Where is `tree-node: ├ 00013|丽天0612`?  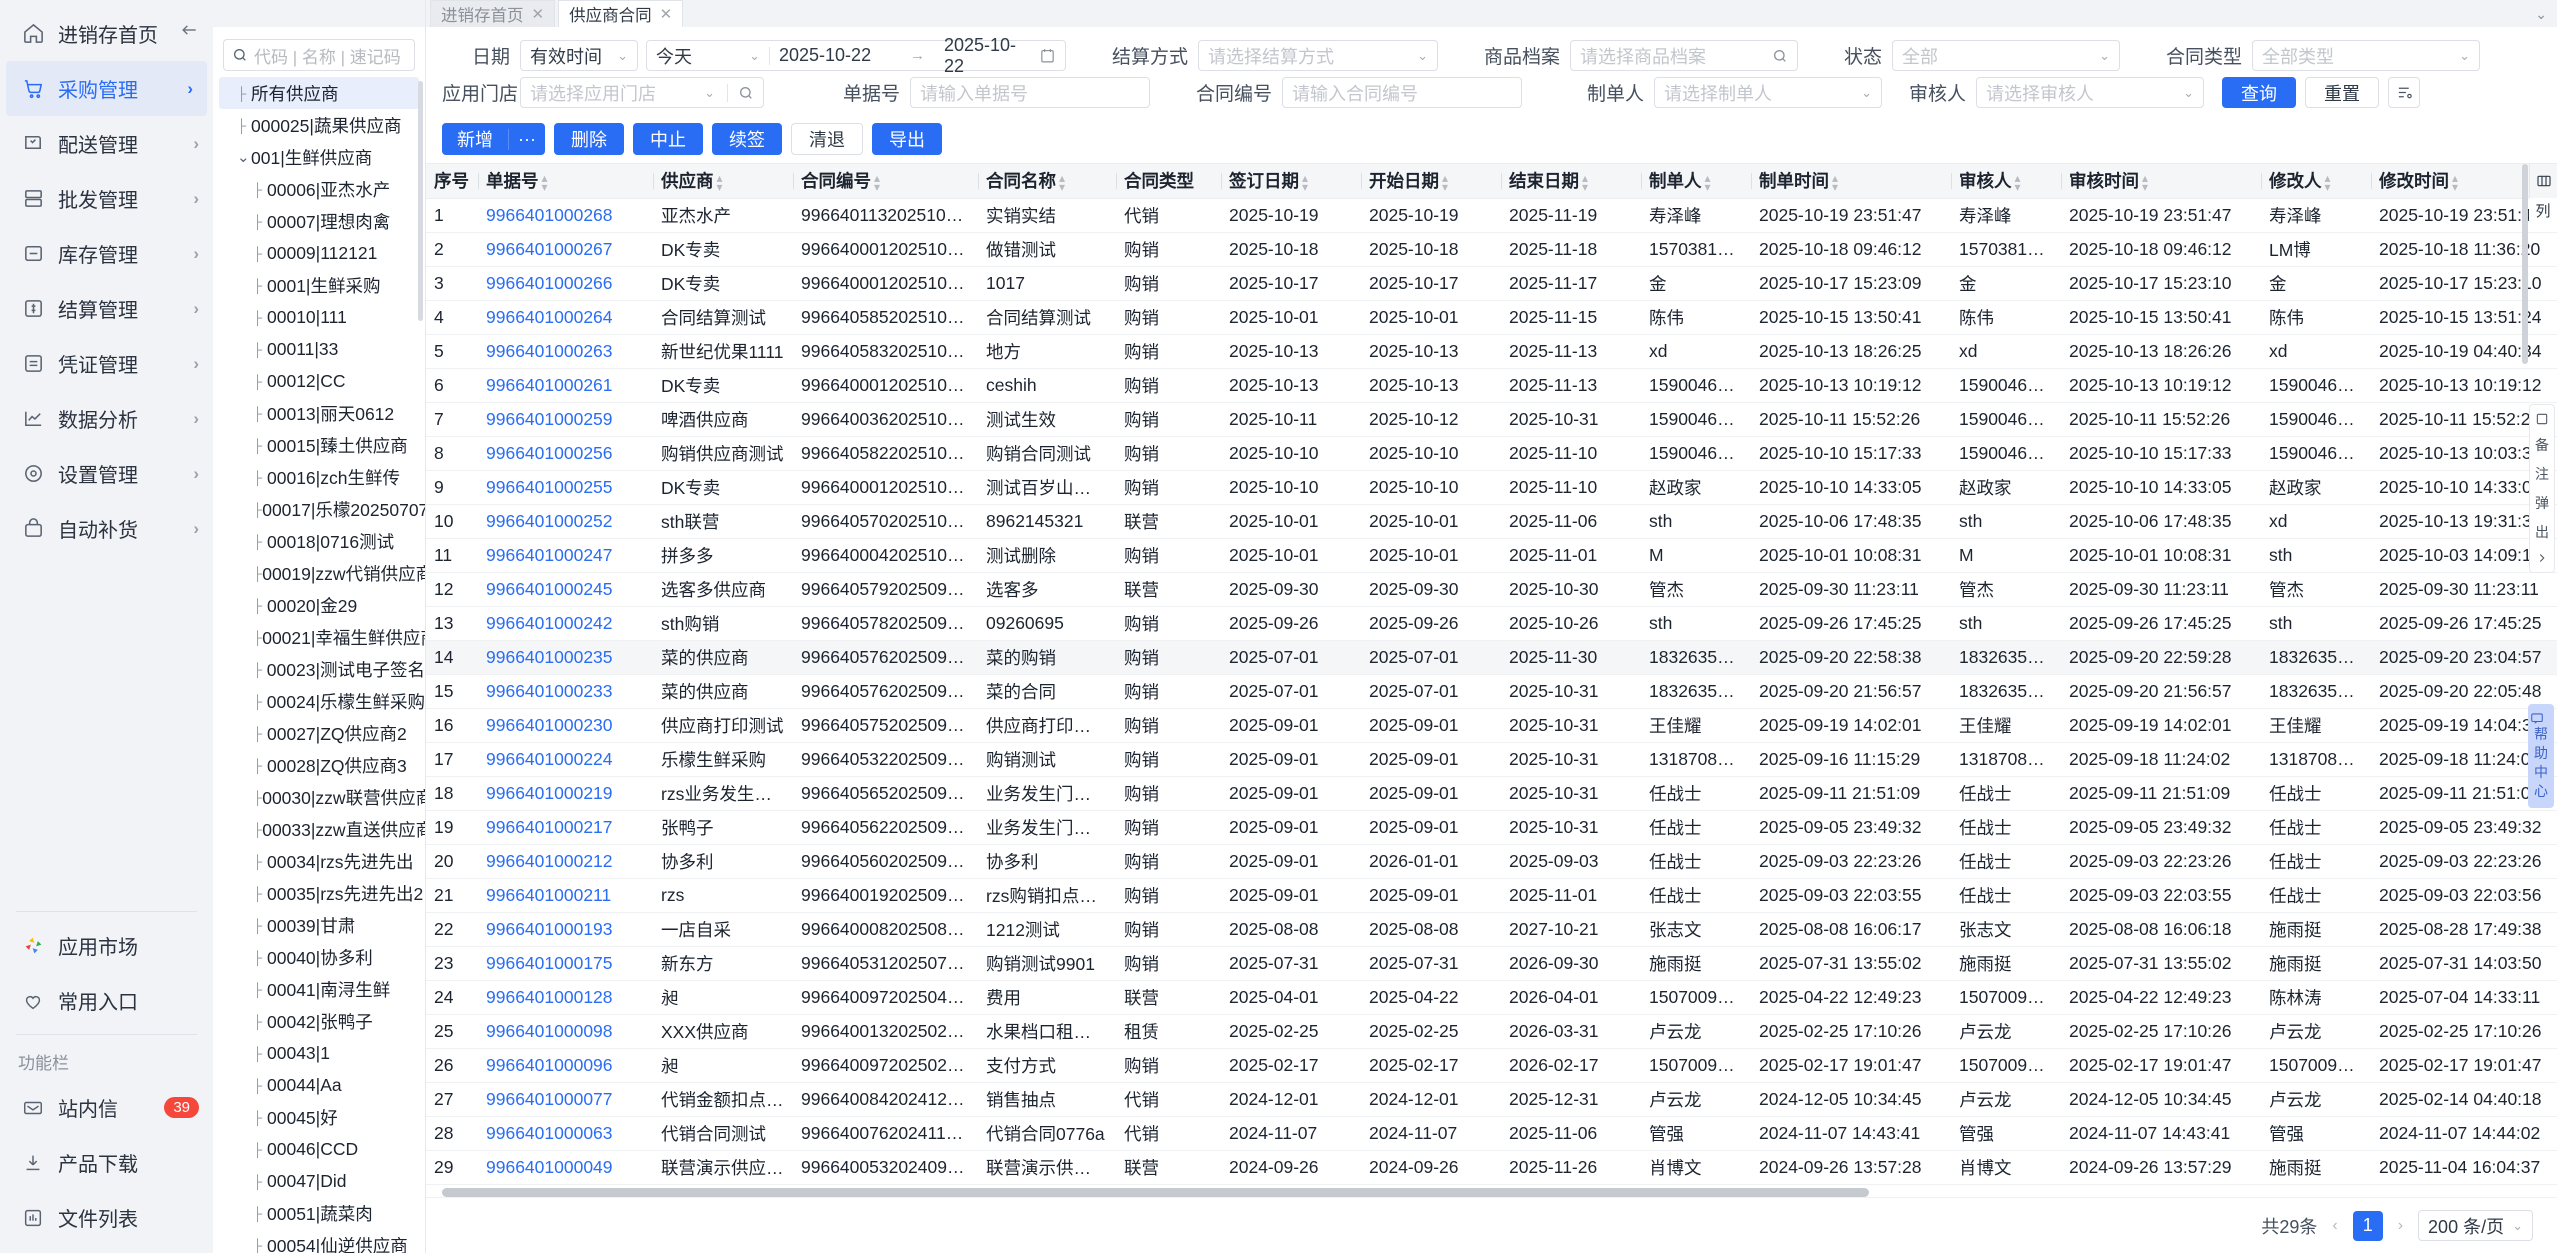 tree-node: ├ 00013|丽天0612 is located at coordinates (322, 413).